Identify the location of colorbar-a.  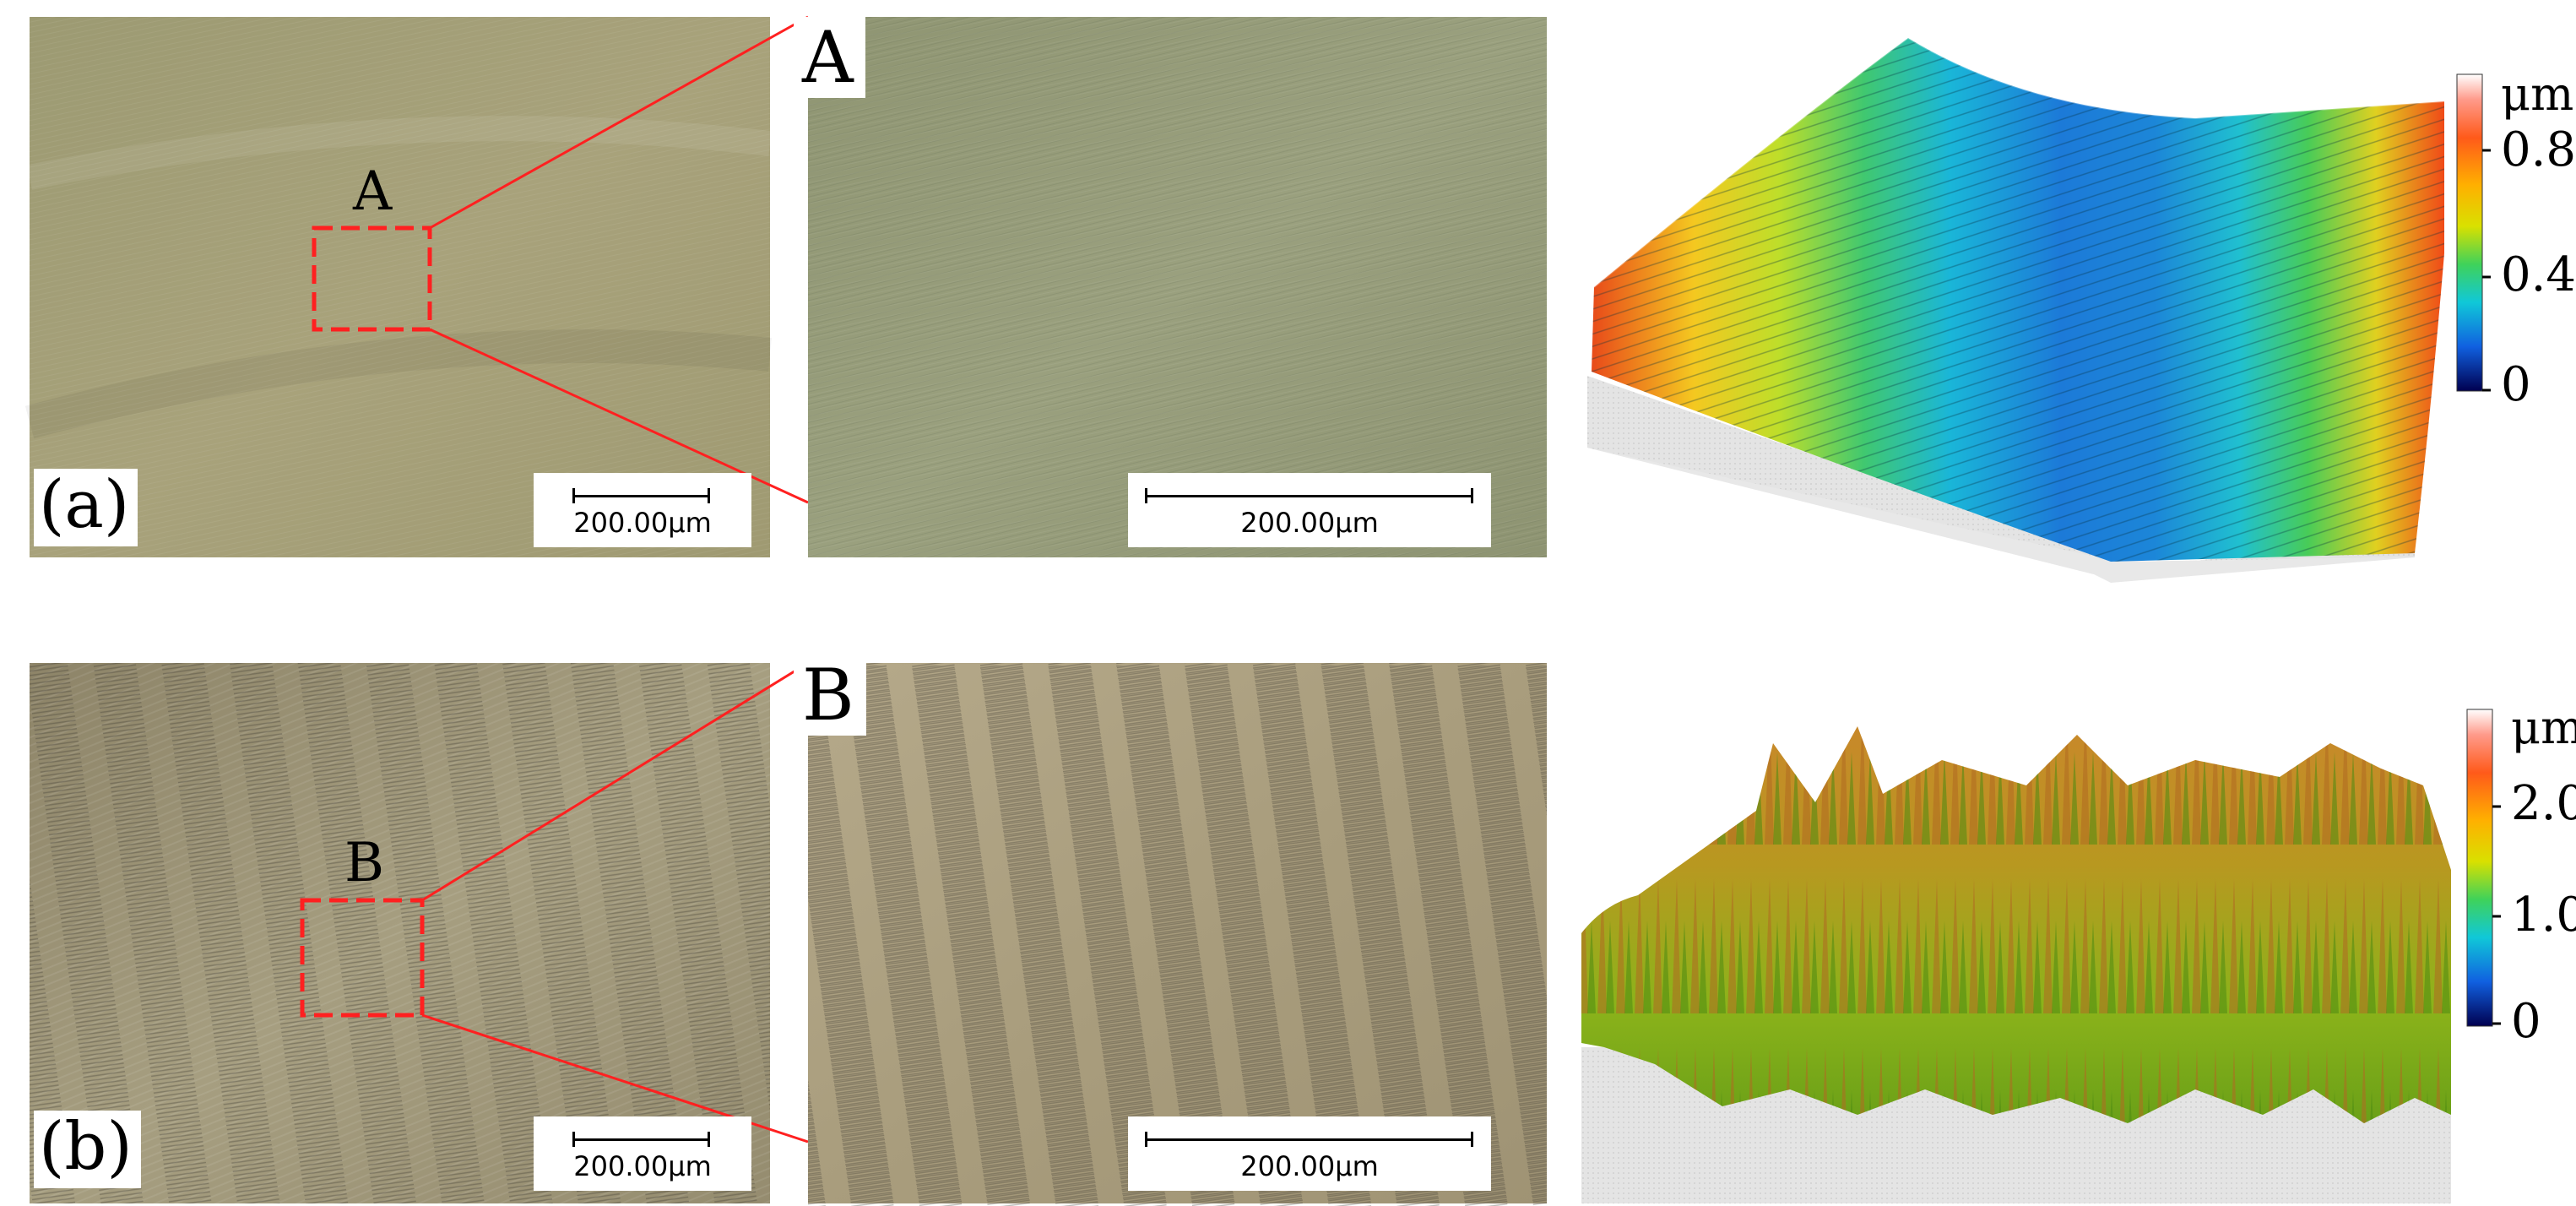
(2470, 232).